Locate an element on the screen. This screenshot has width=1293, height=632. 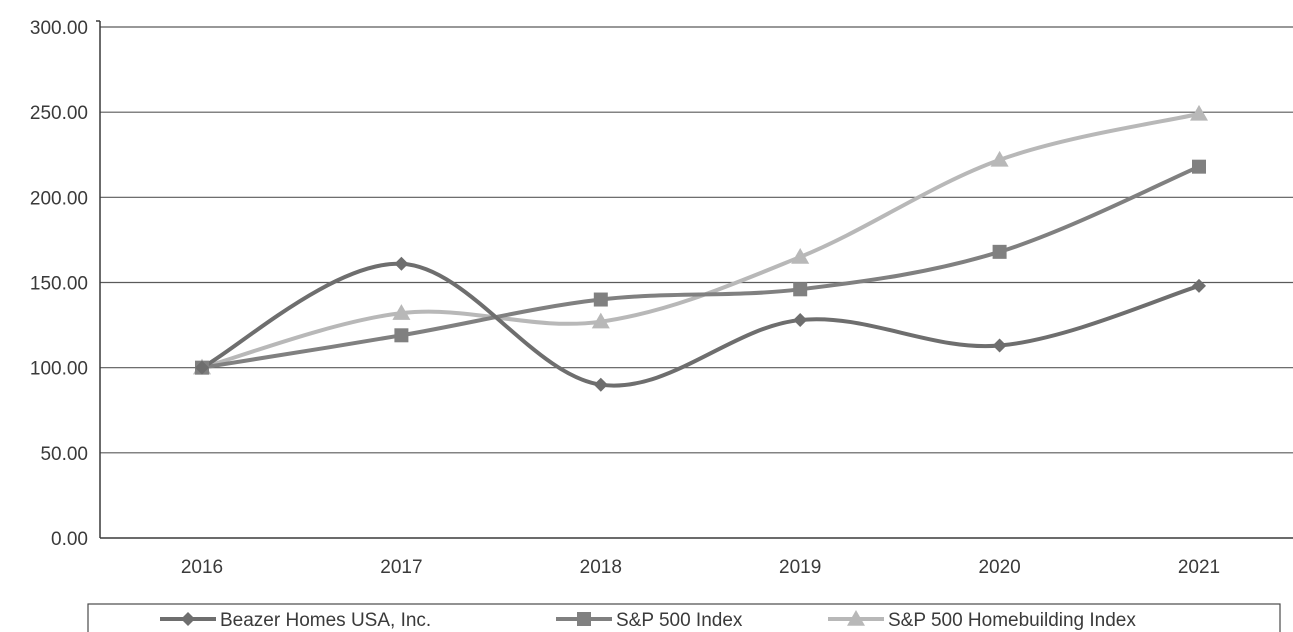
y-tick-label: 150.00 is located at coordinates (59, 284).